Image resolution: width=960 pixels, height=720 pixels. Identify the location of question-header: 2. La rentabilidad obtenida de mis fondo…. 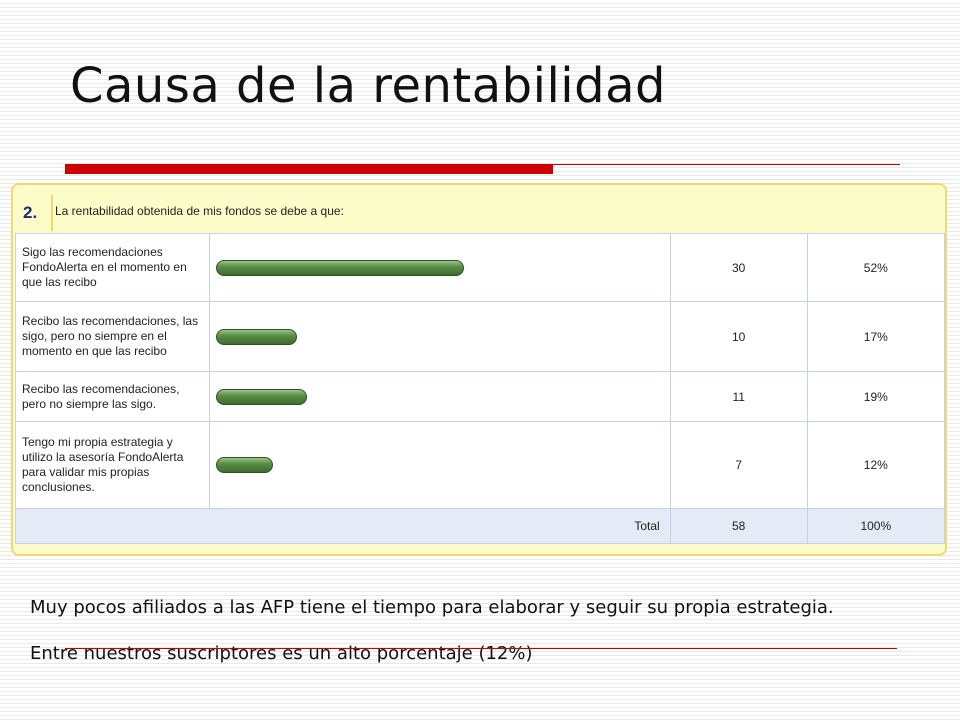
(479, 209).